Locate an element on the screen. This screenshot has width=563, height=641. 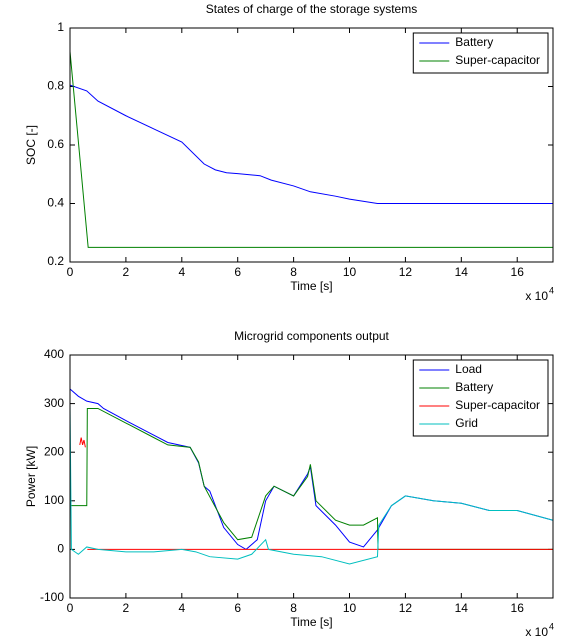
y-tick-label: 0.6 is located at coordinates (55, 144).